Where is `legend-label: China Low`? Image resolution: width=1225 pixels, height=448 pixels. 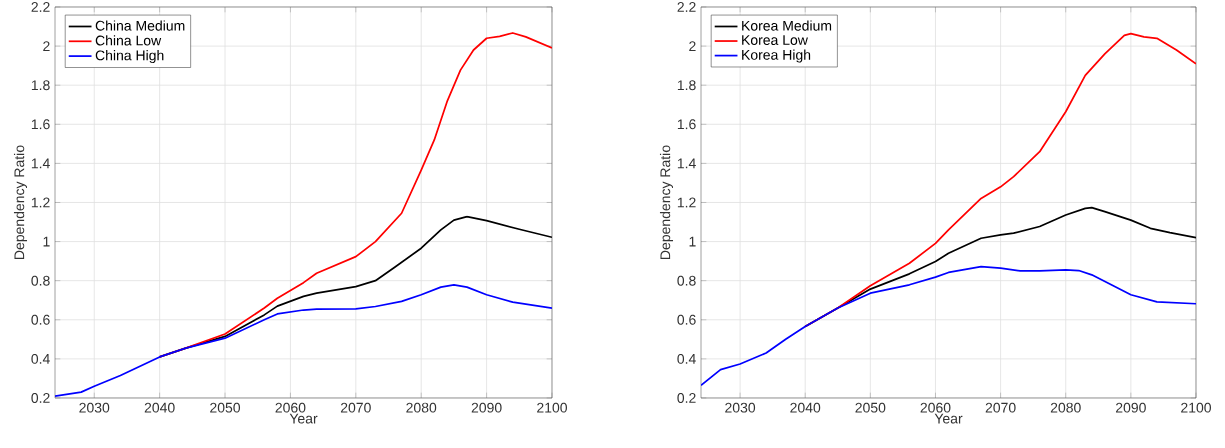
legend-label: China Low is located at coordinates (128, 40).